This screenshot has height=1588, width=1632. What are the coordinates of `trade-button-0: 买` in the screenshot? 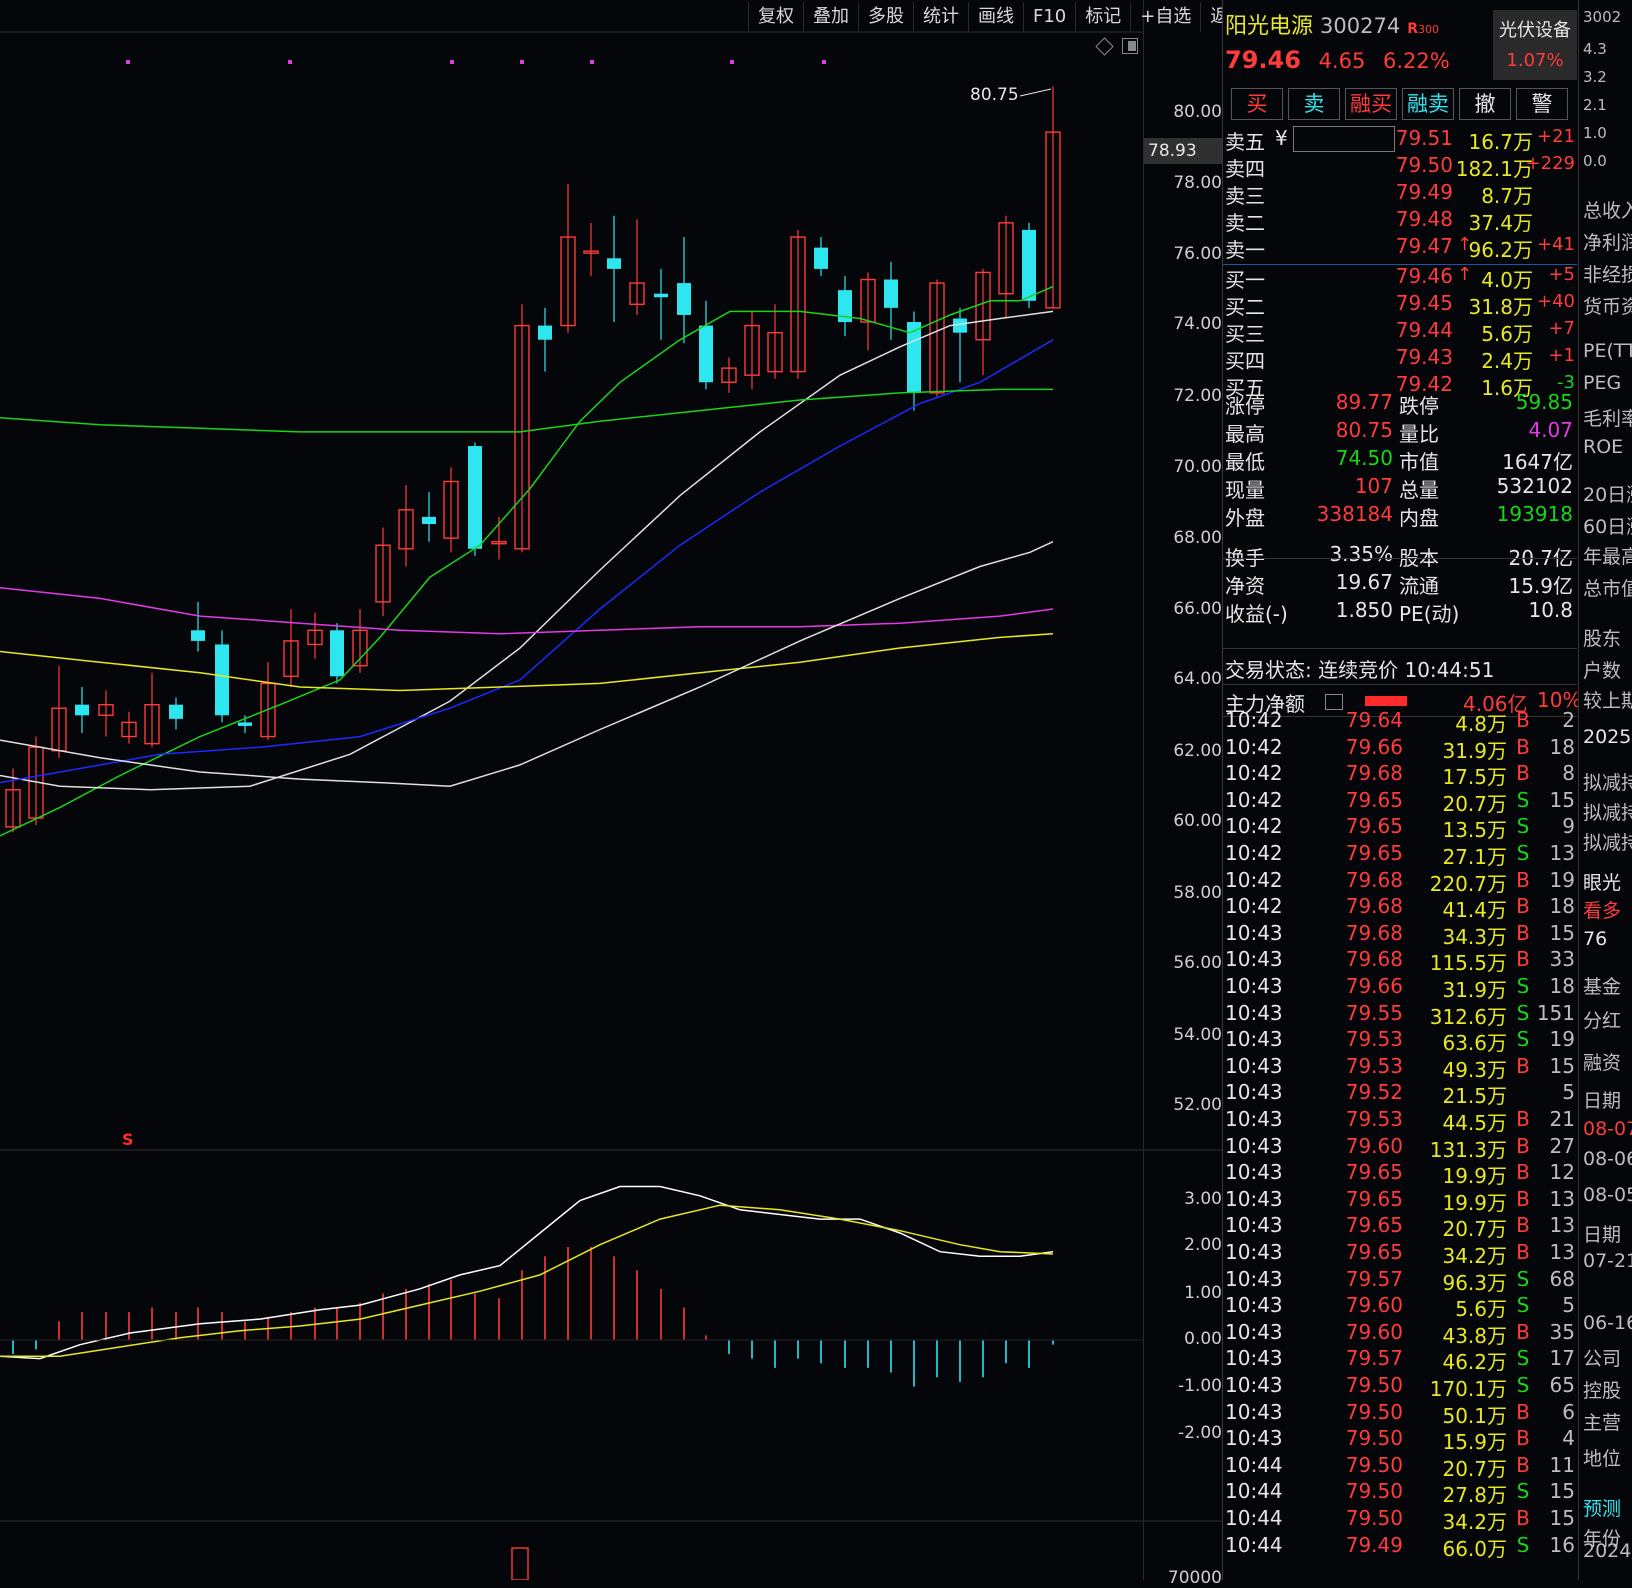 It's located at (1257, 104).